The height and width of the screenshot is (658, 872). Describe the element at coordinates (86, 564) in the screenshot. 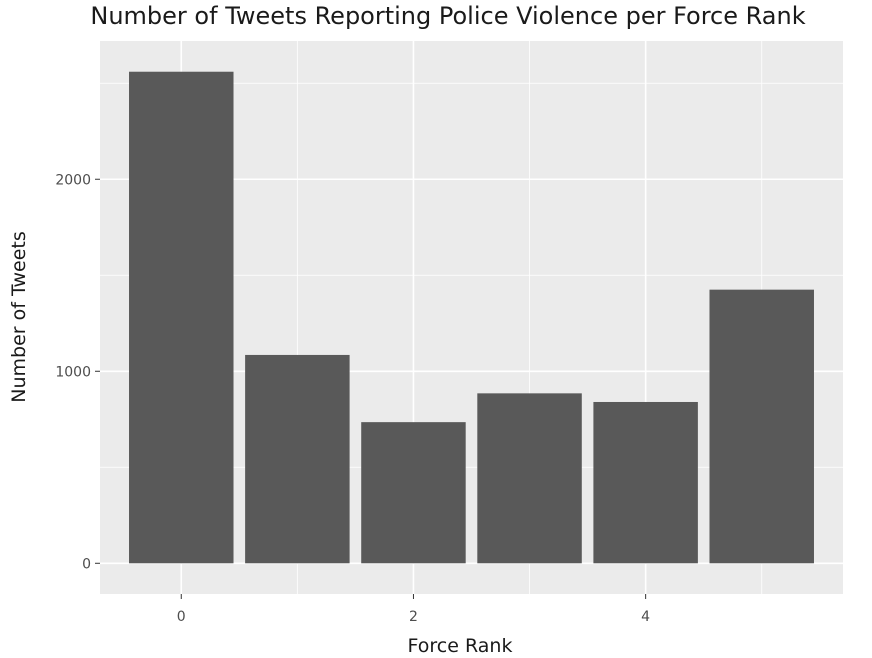

I see `y-tick-label: 0` at that location.